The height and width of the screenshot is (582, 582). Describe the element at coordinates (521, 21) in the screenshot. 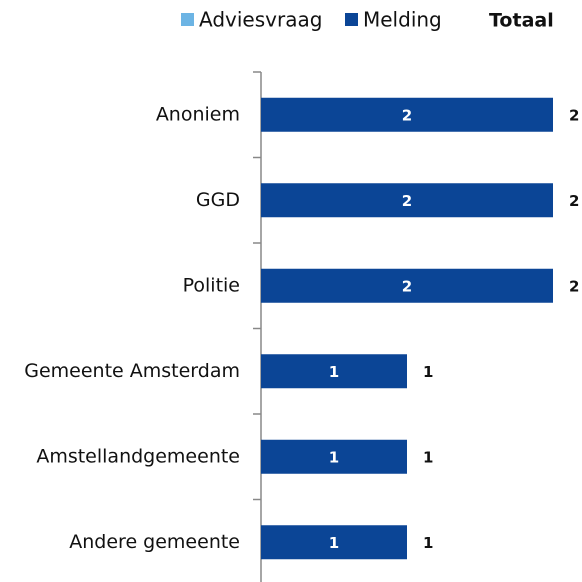

I see `legend-total: Totaal` at that location.